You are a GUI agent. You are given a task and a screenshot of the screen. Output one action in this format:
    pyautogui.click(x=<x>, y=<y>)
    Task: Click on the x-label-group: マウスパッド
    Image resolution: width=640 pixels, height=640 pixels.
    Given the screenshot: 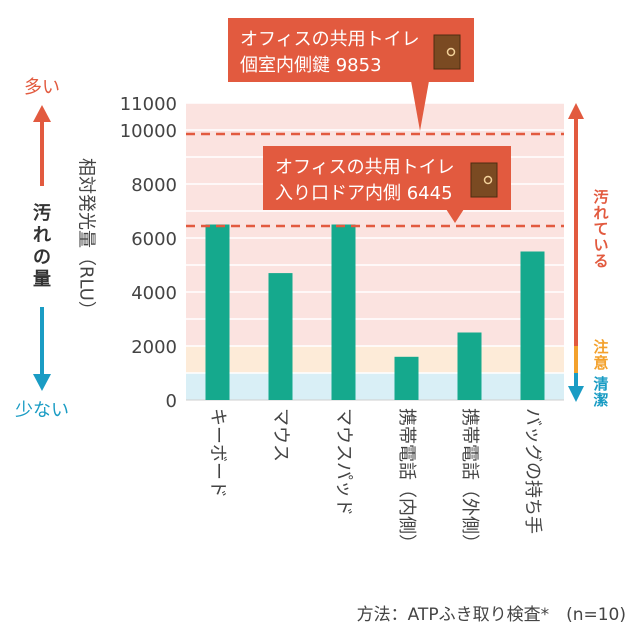 What is the action you would take?
    pyautogui.click(x=343, y=462)
    